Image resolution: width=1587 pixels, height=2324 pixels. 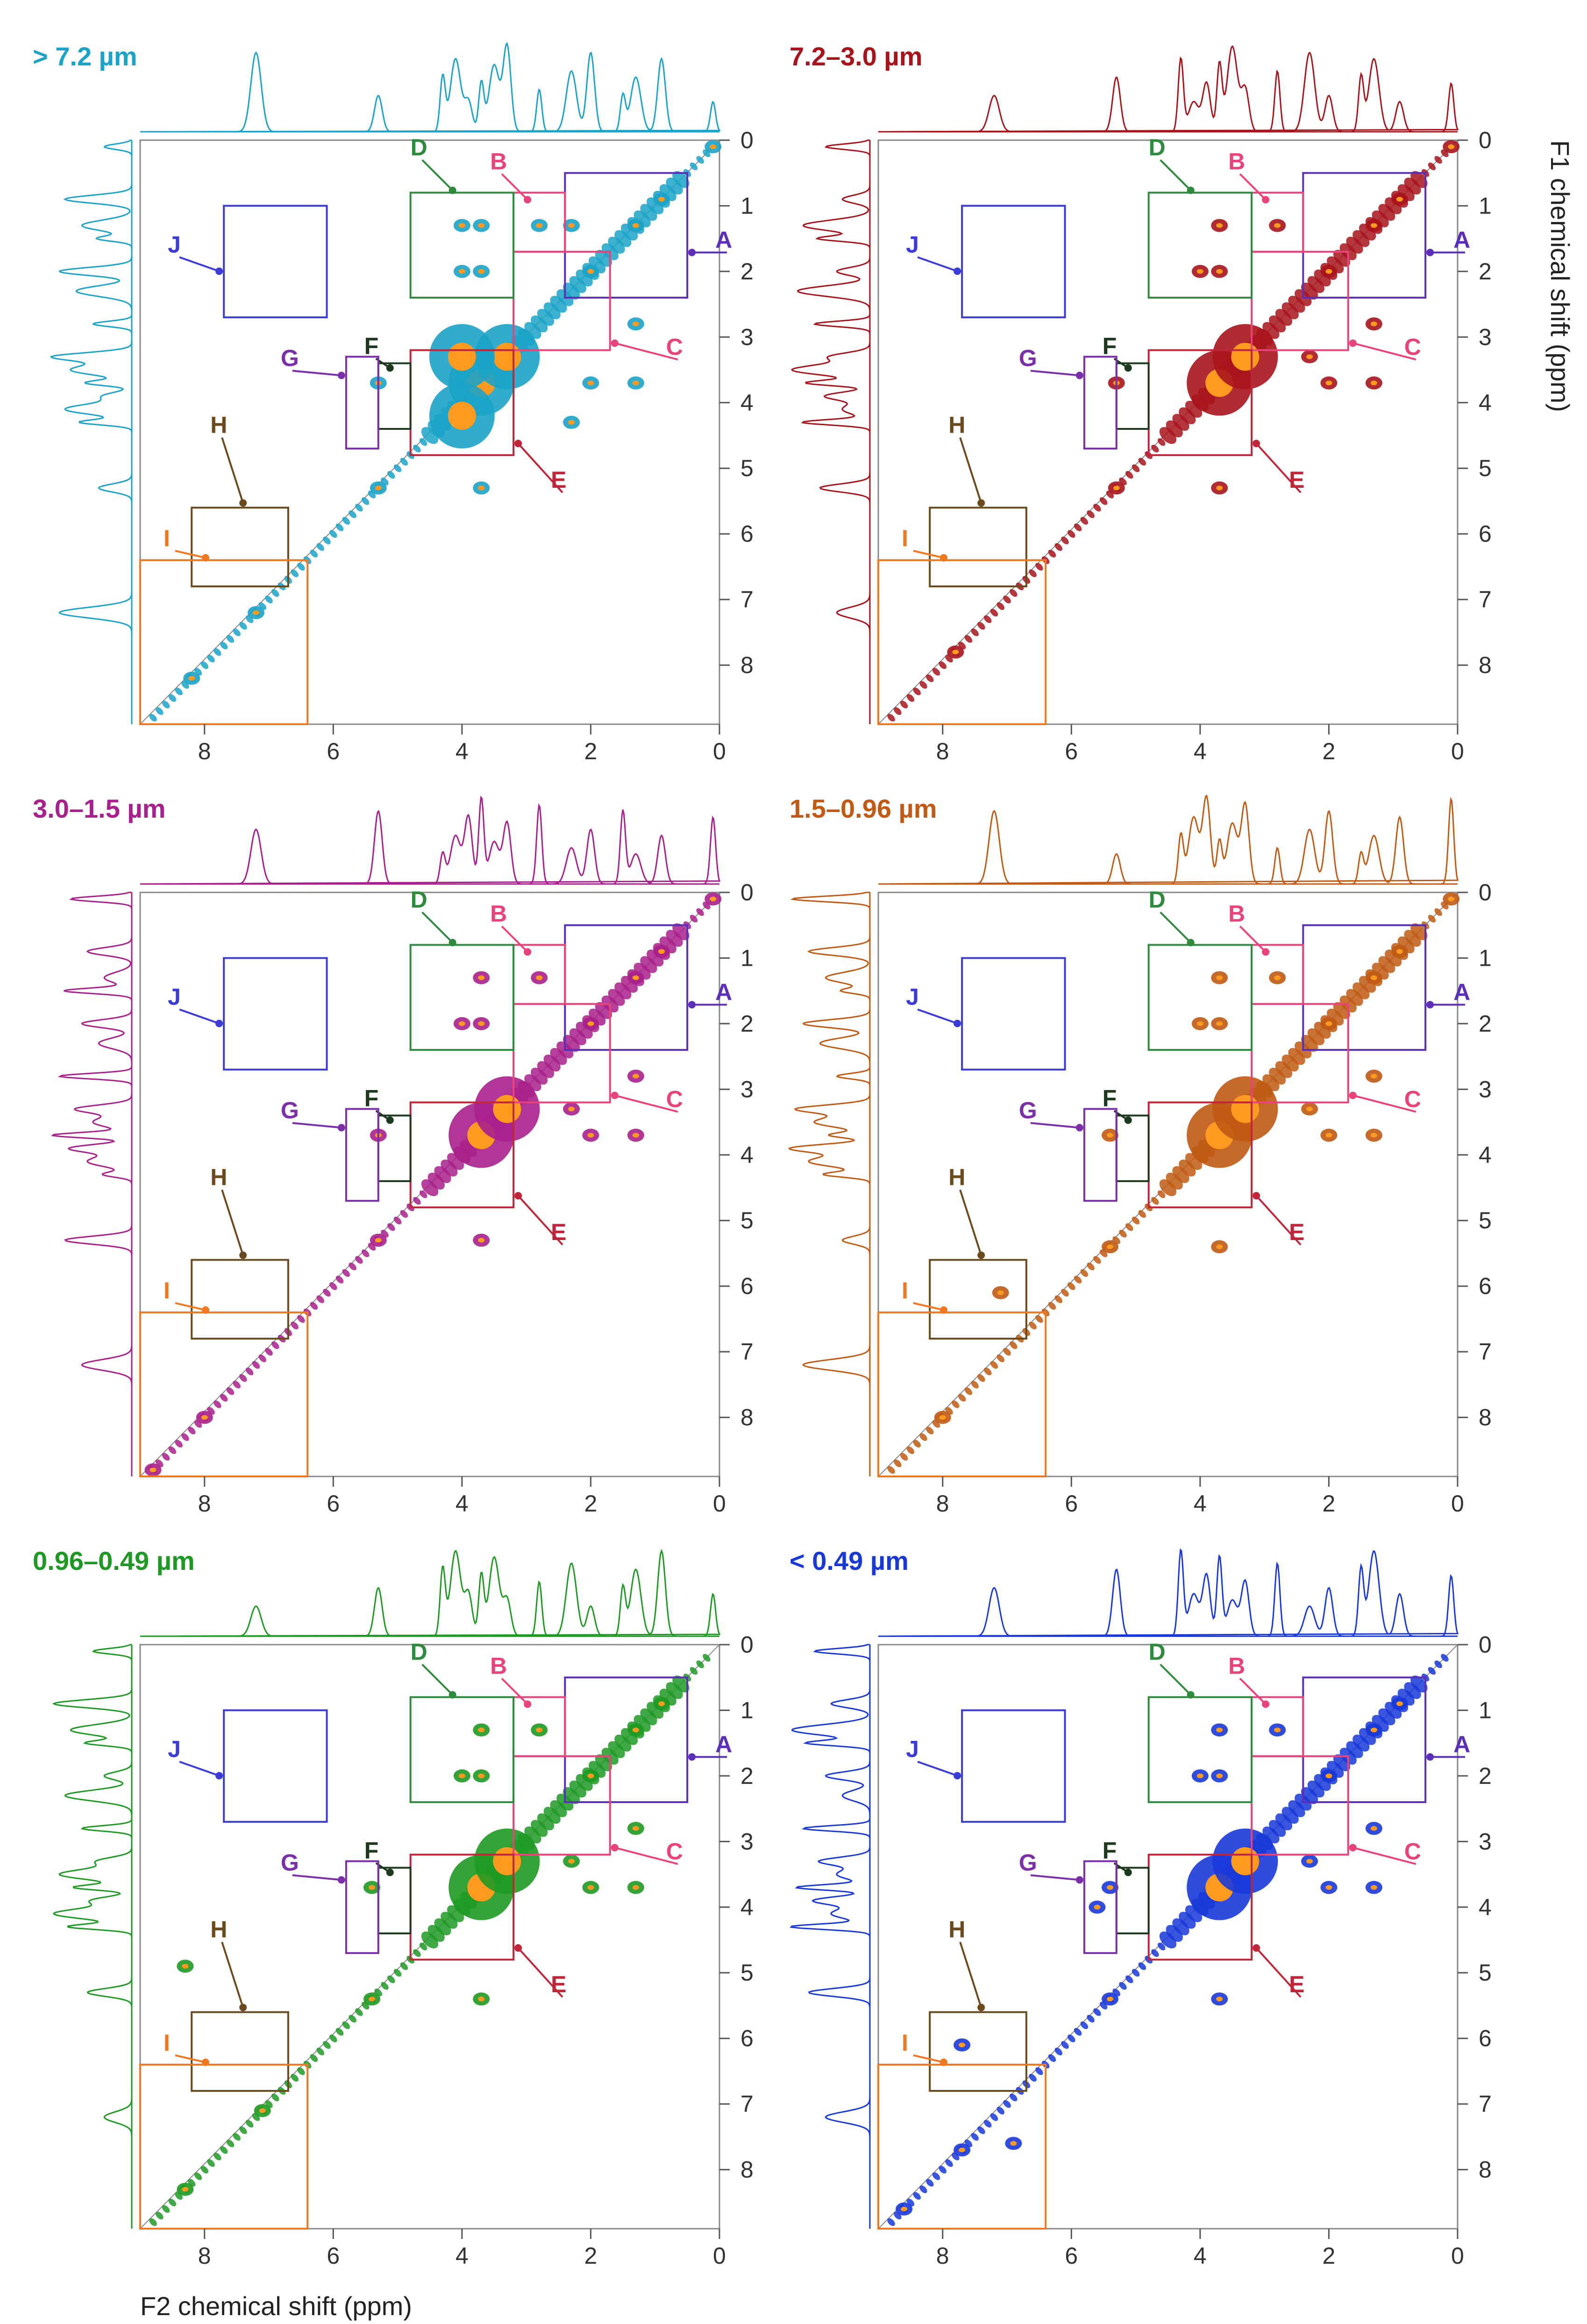 What do you see at coordinates (1485, 468) in the screenshot?
I see `y-tick-label: 5` at bounding box center [1485, 468].